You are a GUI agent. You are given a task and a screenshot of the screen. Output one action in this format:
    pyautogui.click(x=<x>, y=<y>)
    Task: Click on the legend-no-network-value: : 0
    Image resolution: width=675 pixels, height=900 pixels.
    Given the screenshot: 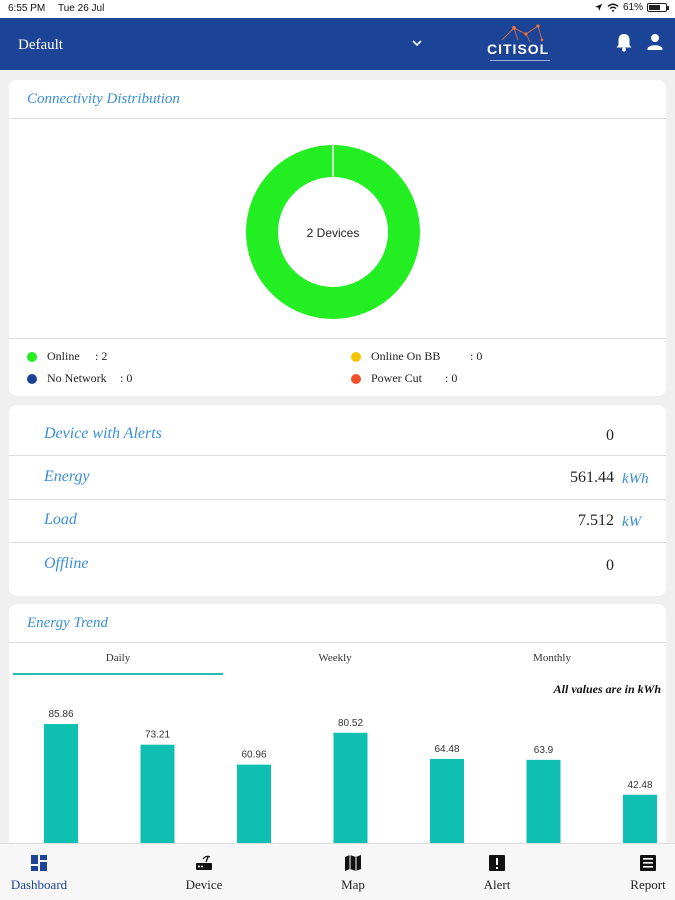 What is the action you would take?
    pyautogui.click(x=126, y=378)
    